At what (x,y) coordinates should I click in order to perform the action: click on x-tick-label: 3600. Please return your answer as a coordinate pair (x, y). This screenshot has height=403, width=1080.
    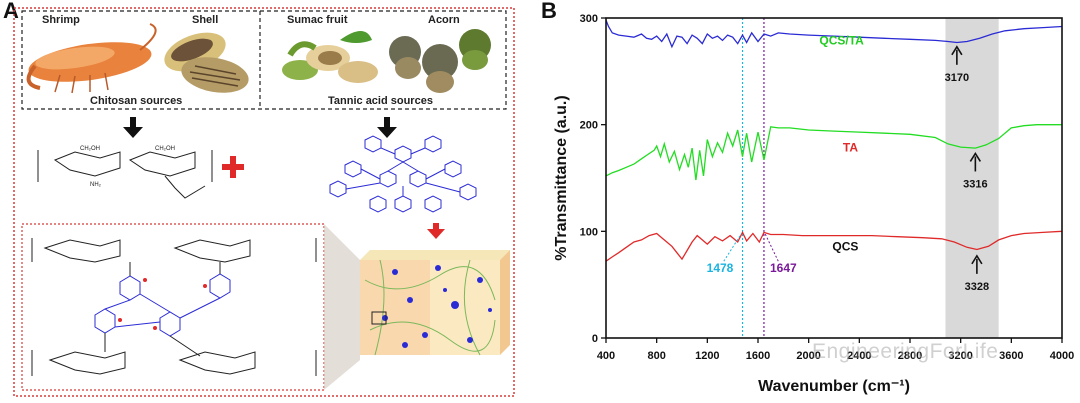
    Looking at the image, I should click on (1011, 356).